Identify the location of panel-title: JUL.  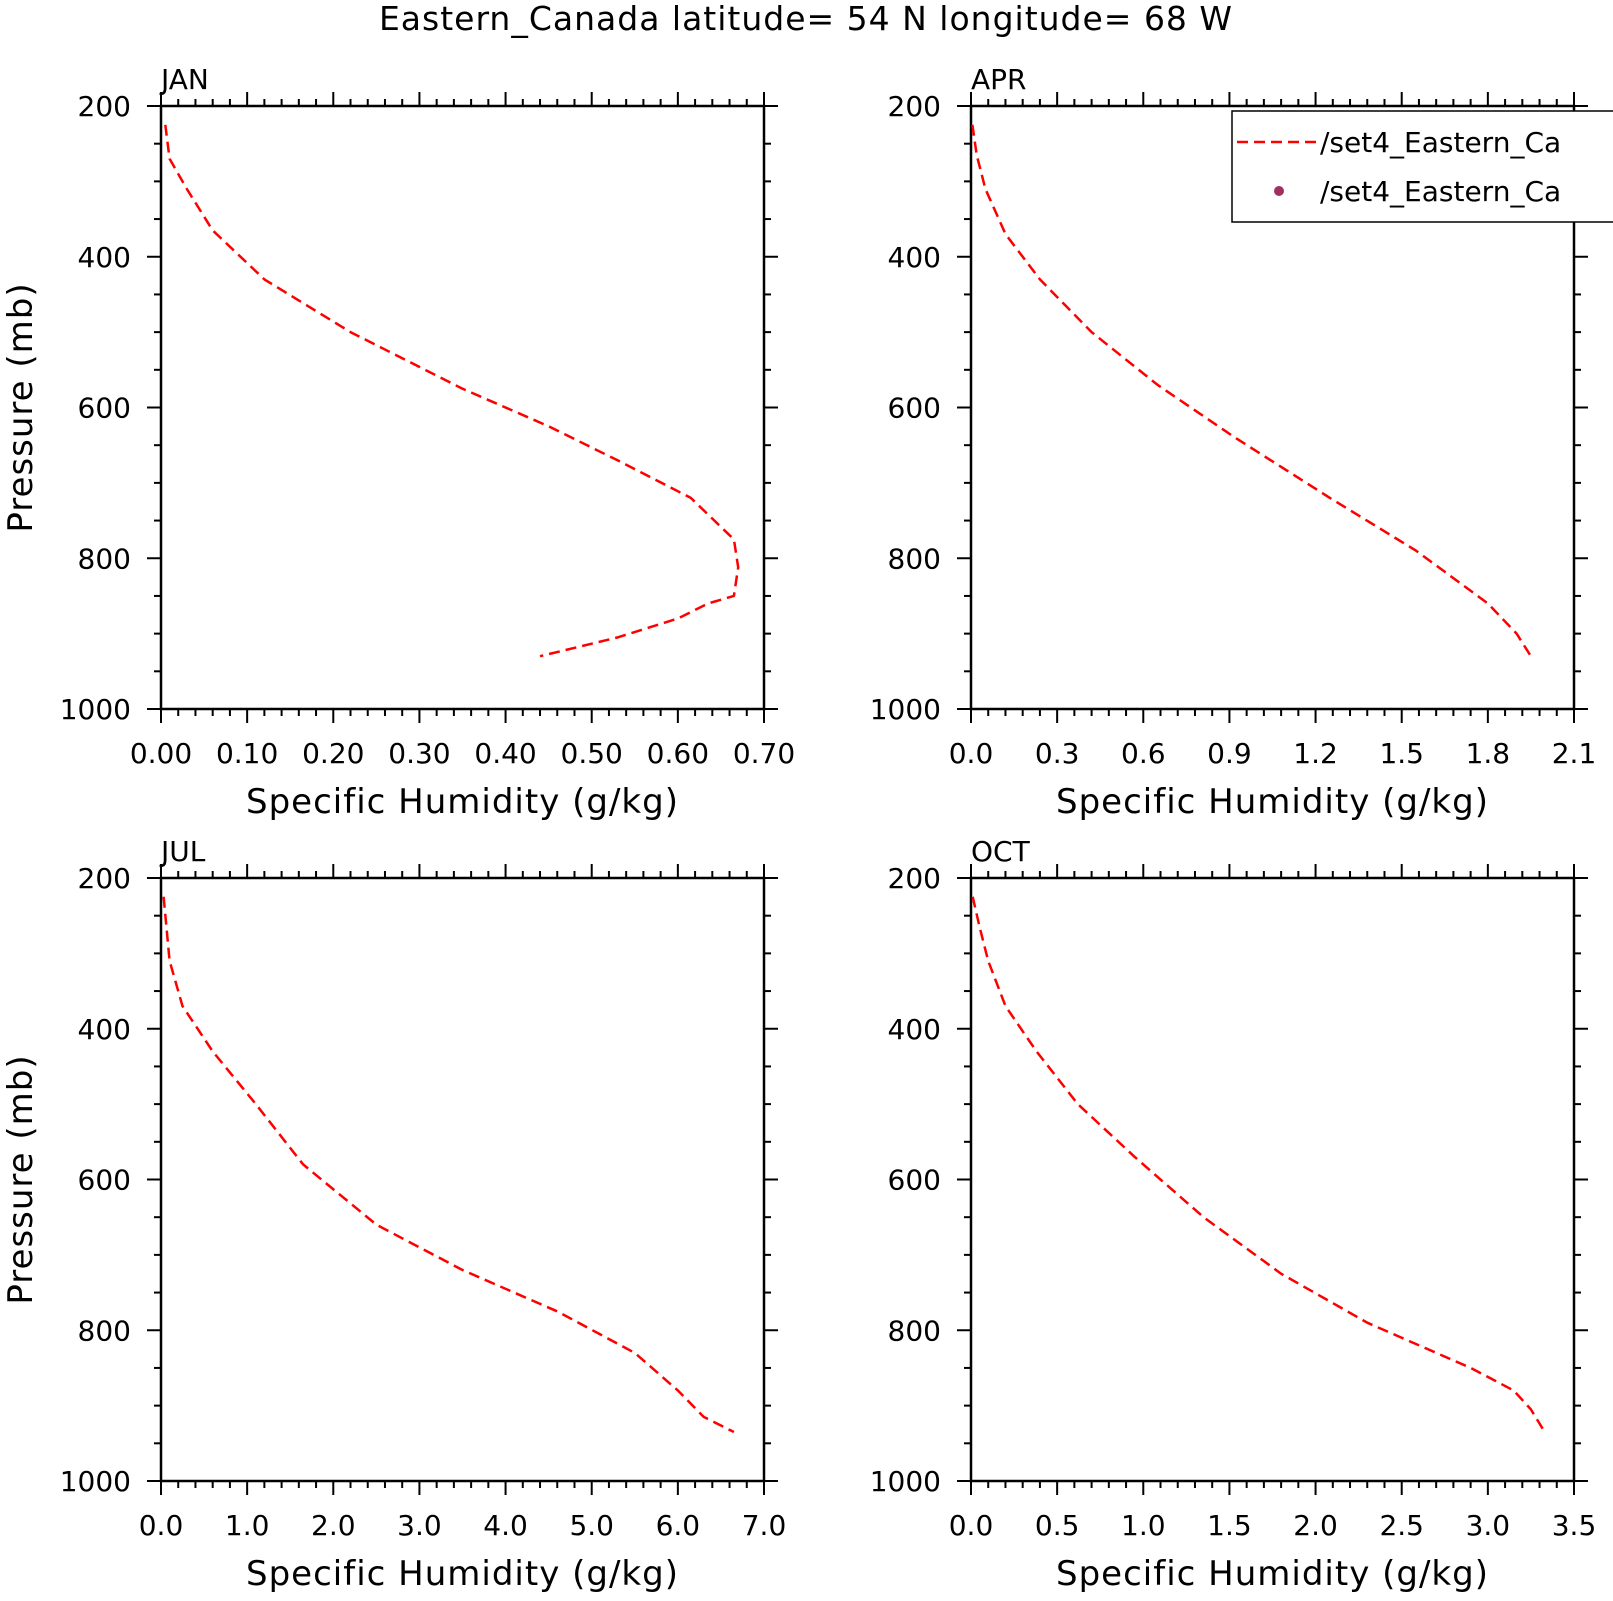
(182, 851).